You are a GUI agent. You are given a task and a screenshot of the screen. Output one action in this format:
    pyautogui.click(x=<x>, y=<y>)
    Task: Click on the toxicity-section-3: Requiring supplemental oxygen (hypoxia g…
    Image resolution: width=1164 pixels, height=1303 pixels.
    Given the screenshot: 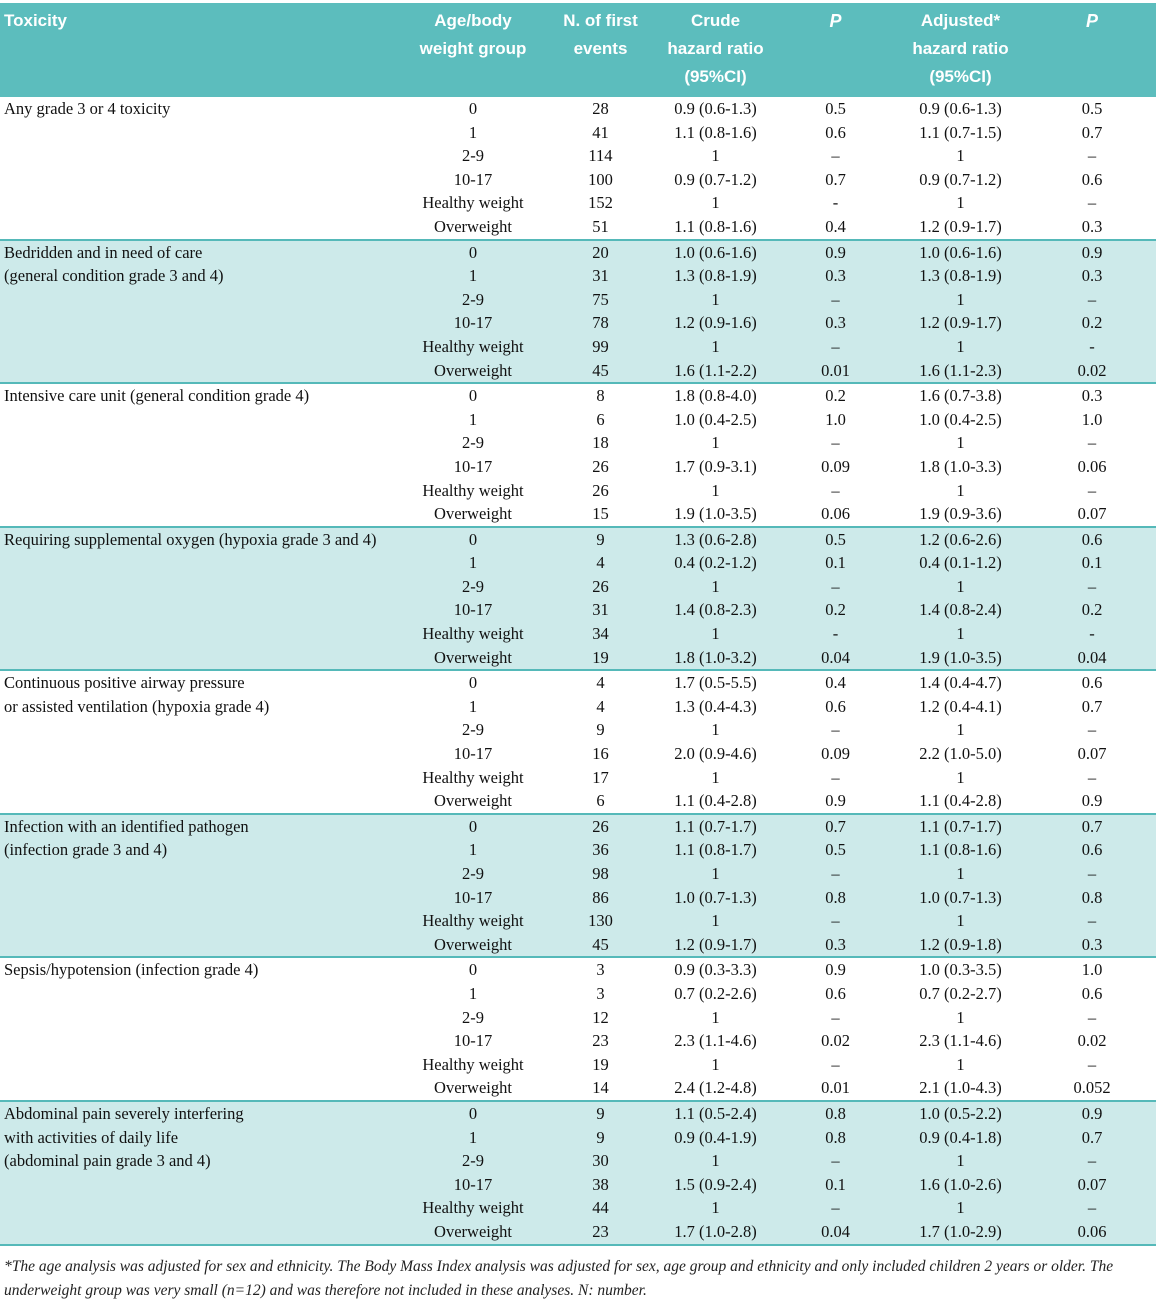 What is the action you would take?
    pyautogui.click(x=578, y=598)
    